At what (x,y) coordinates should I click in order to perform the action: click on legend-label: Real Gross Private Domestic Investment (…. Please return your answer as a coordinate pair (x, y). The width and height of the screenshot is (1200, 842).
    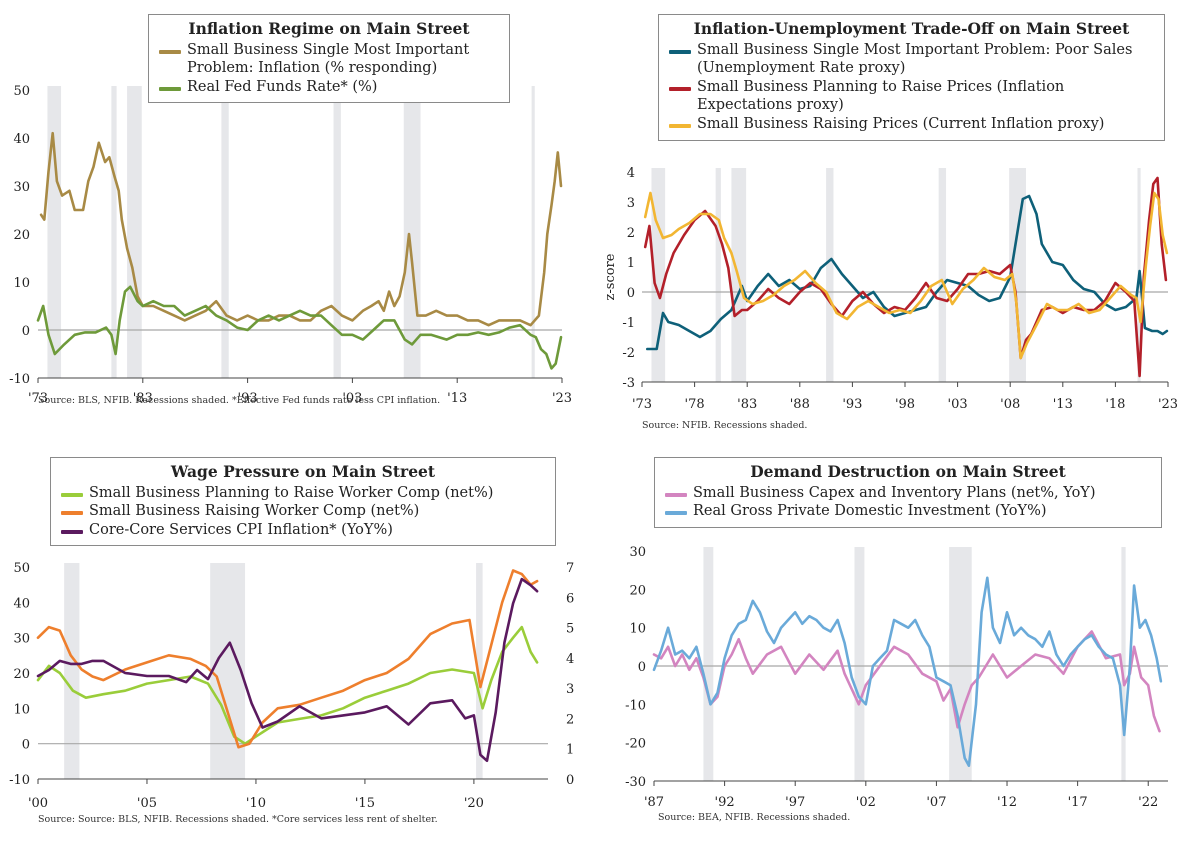
    Looking at the image, I should click on (870, 511).